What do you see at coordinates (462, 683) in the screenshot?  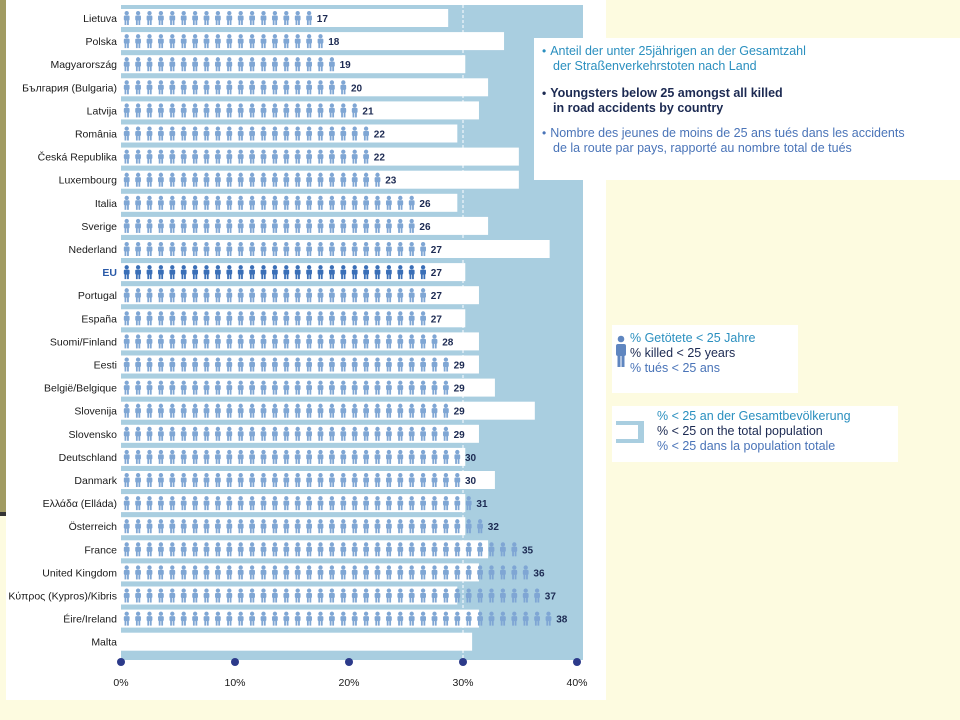 I see `axis-tick-label: 30%` at bounding box center [462, 683].